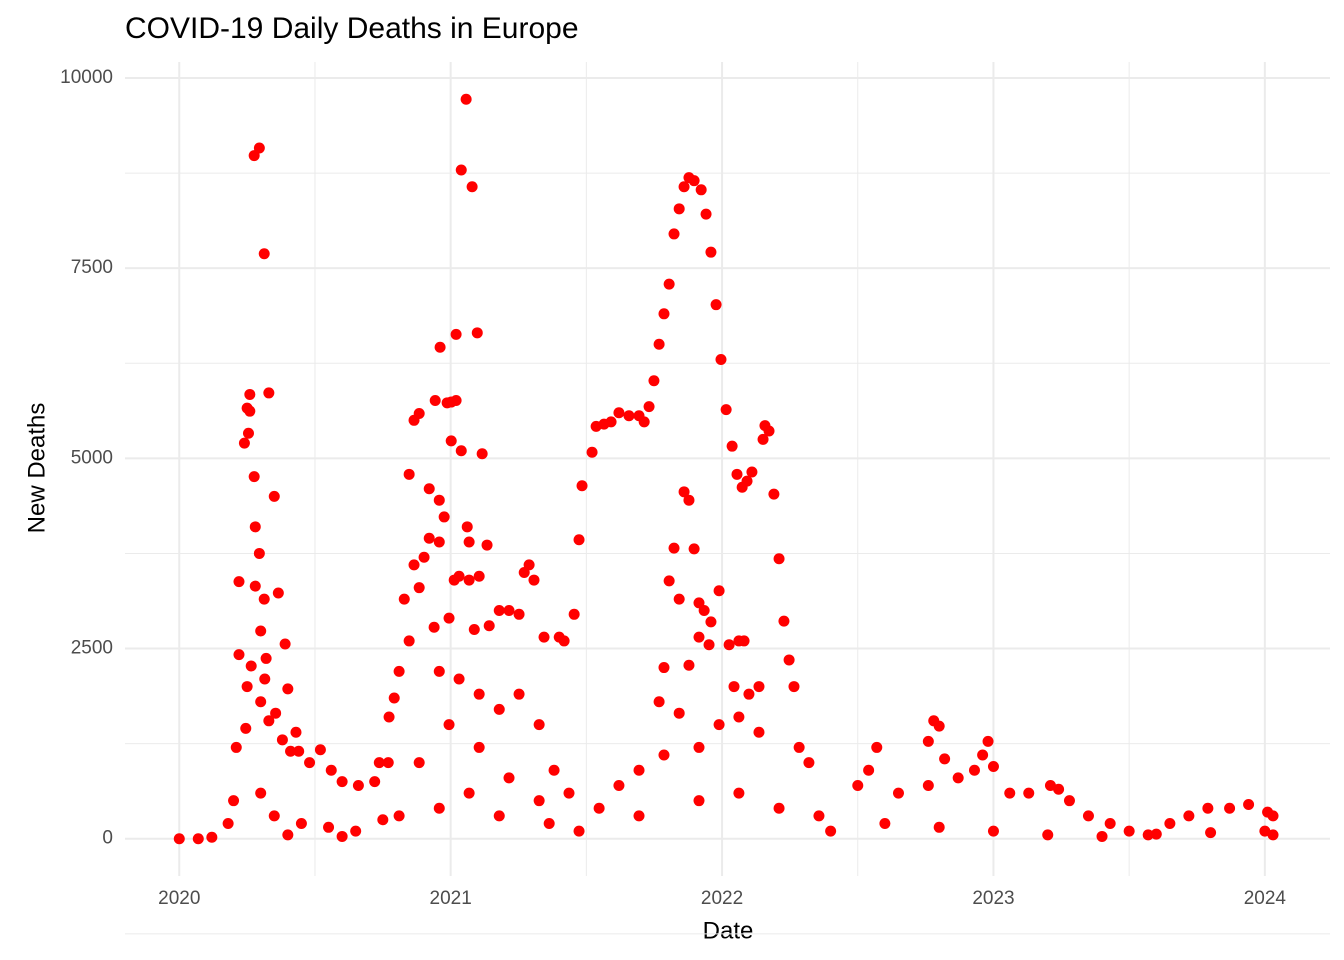 The width and height of the screenshot is (1344, 960). I want to click on x-tick-label: 2024, so click(1265, 898).